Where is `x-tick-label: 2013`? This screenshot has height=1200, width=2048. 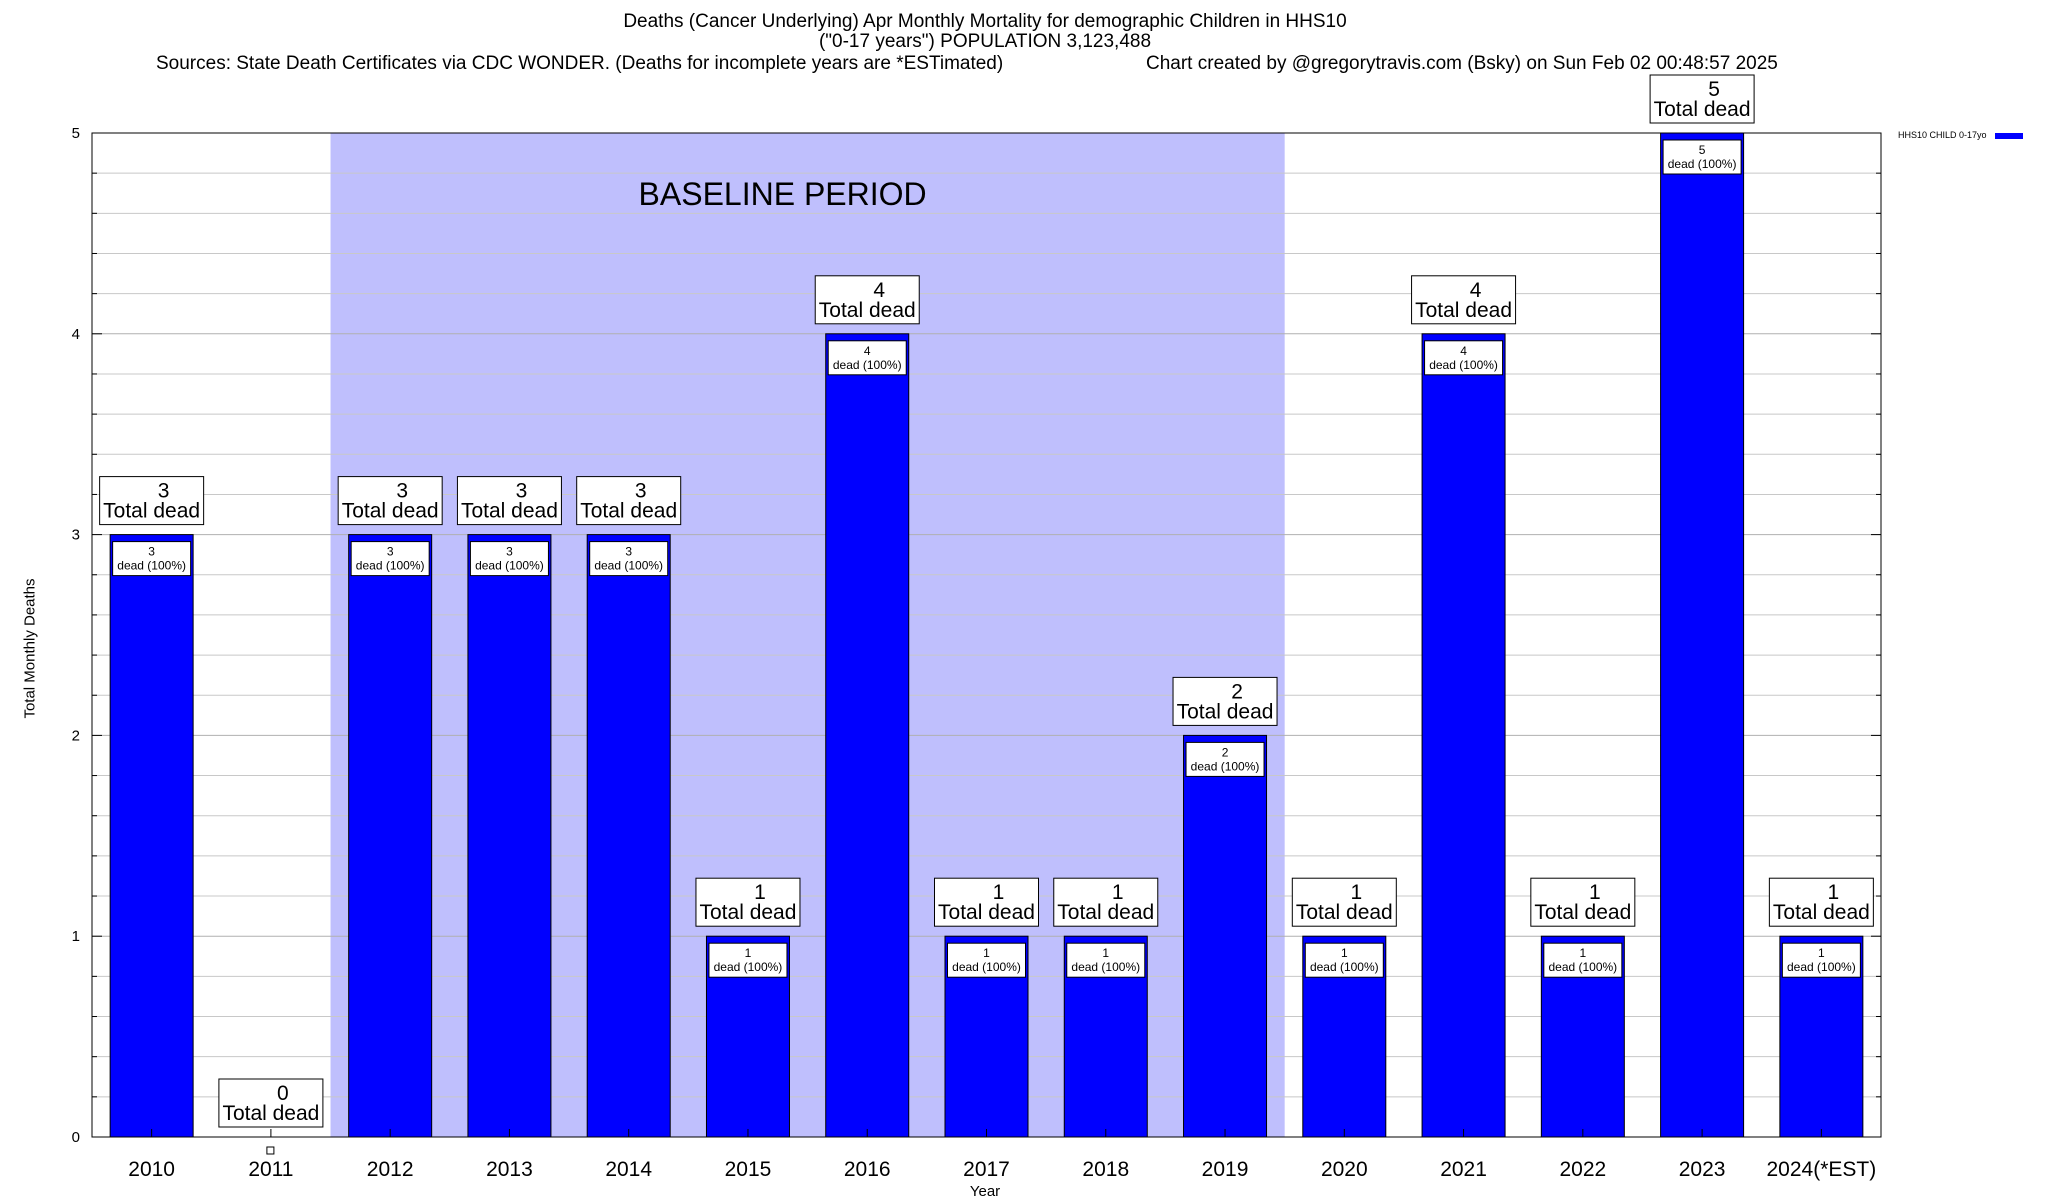
x-tick-label: 2013 is located at coordinates (509, 1169).